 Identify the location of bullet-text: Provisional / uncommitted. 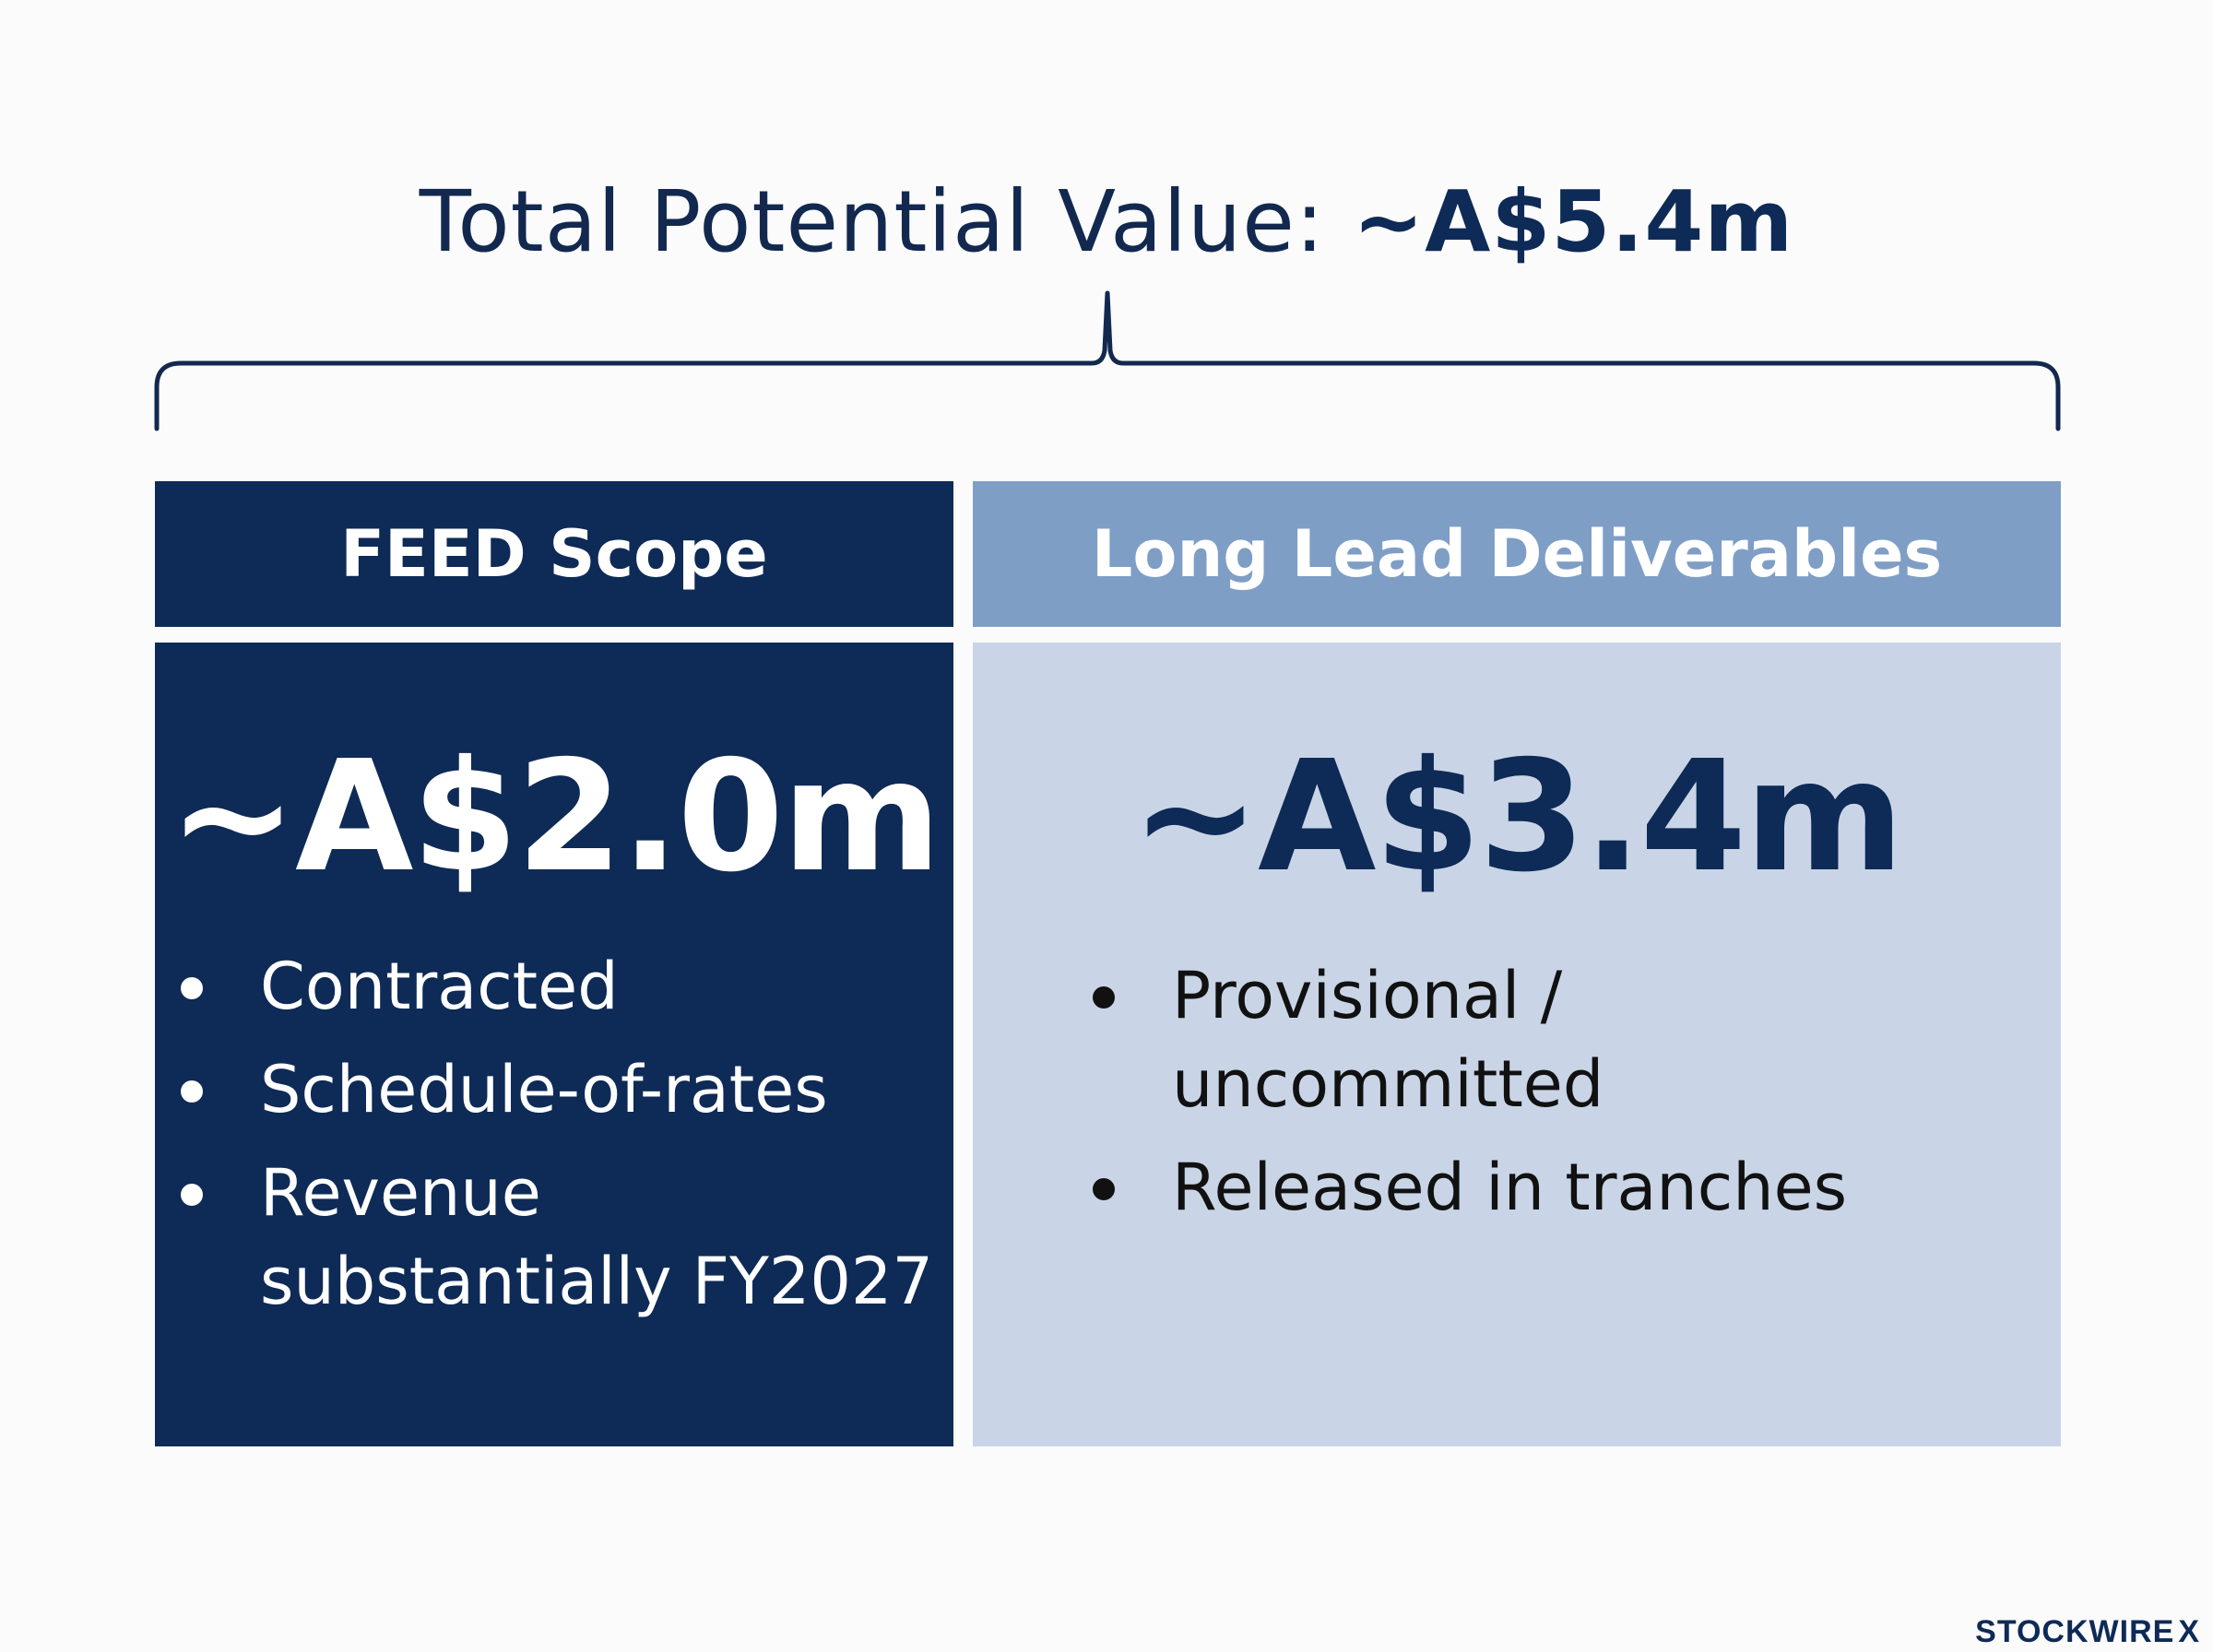
(1388, 1040).